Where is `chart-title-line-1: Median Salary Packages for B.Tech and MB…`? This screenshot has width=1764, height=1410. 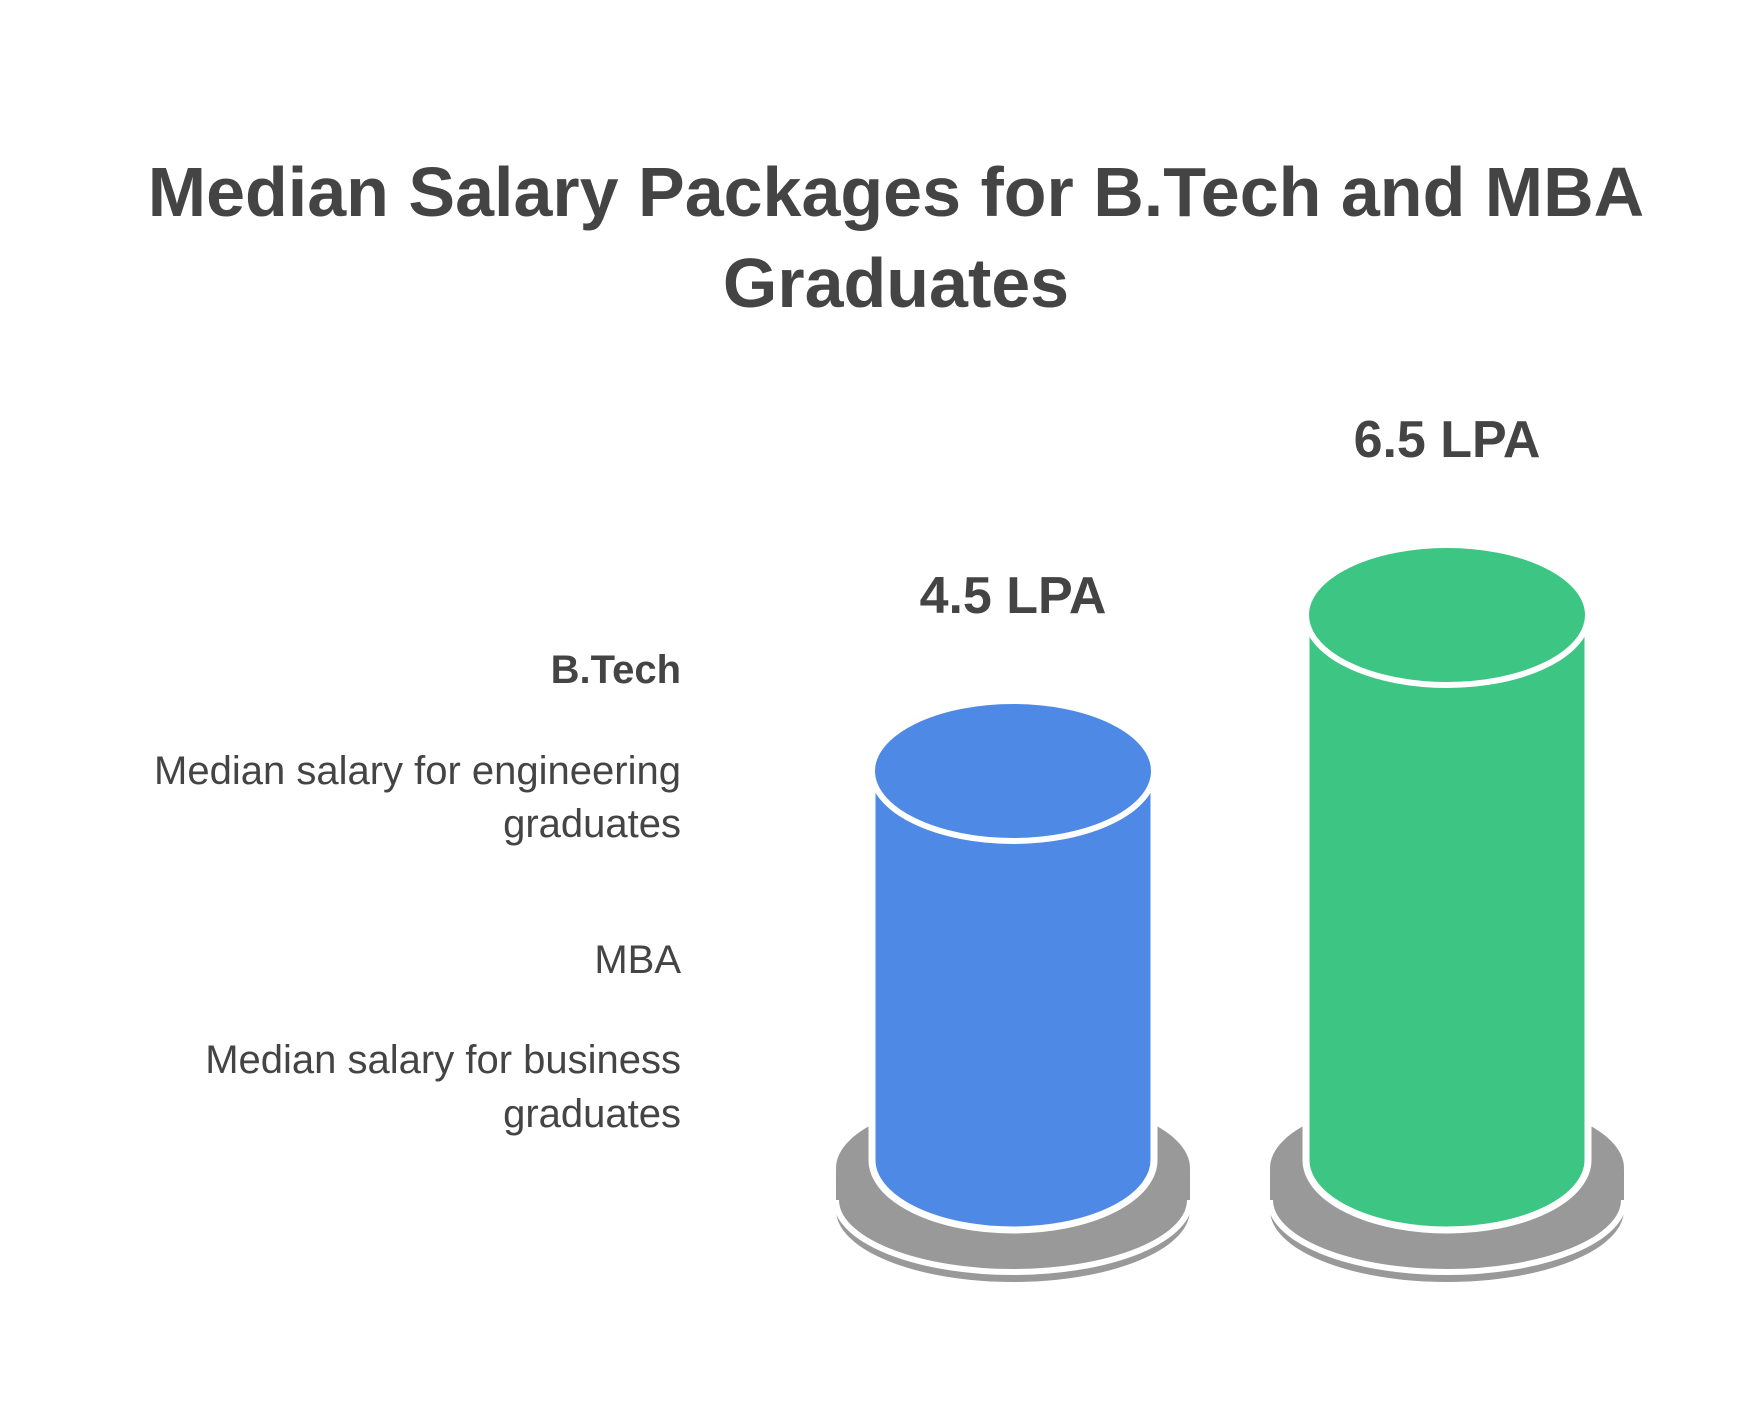
chart-title-line-1: Median Salary Packages for B.Tech and MB… is located at coordinates (896, 192).